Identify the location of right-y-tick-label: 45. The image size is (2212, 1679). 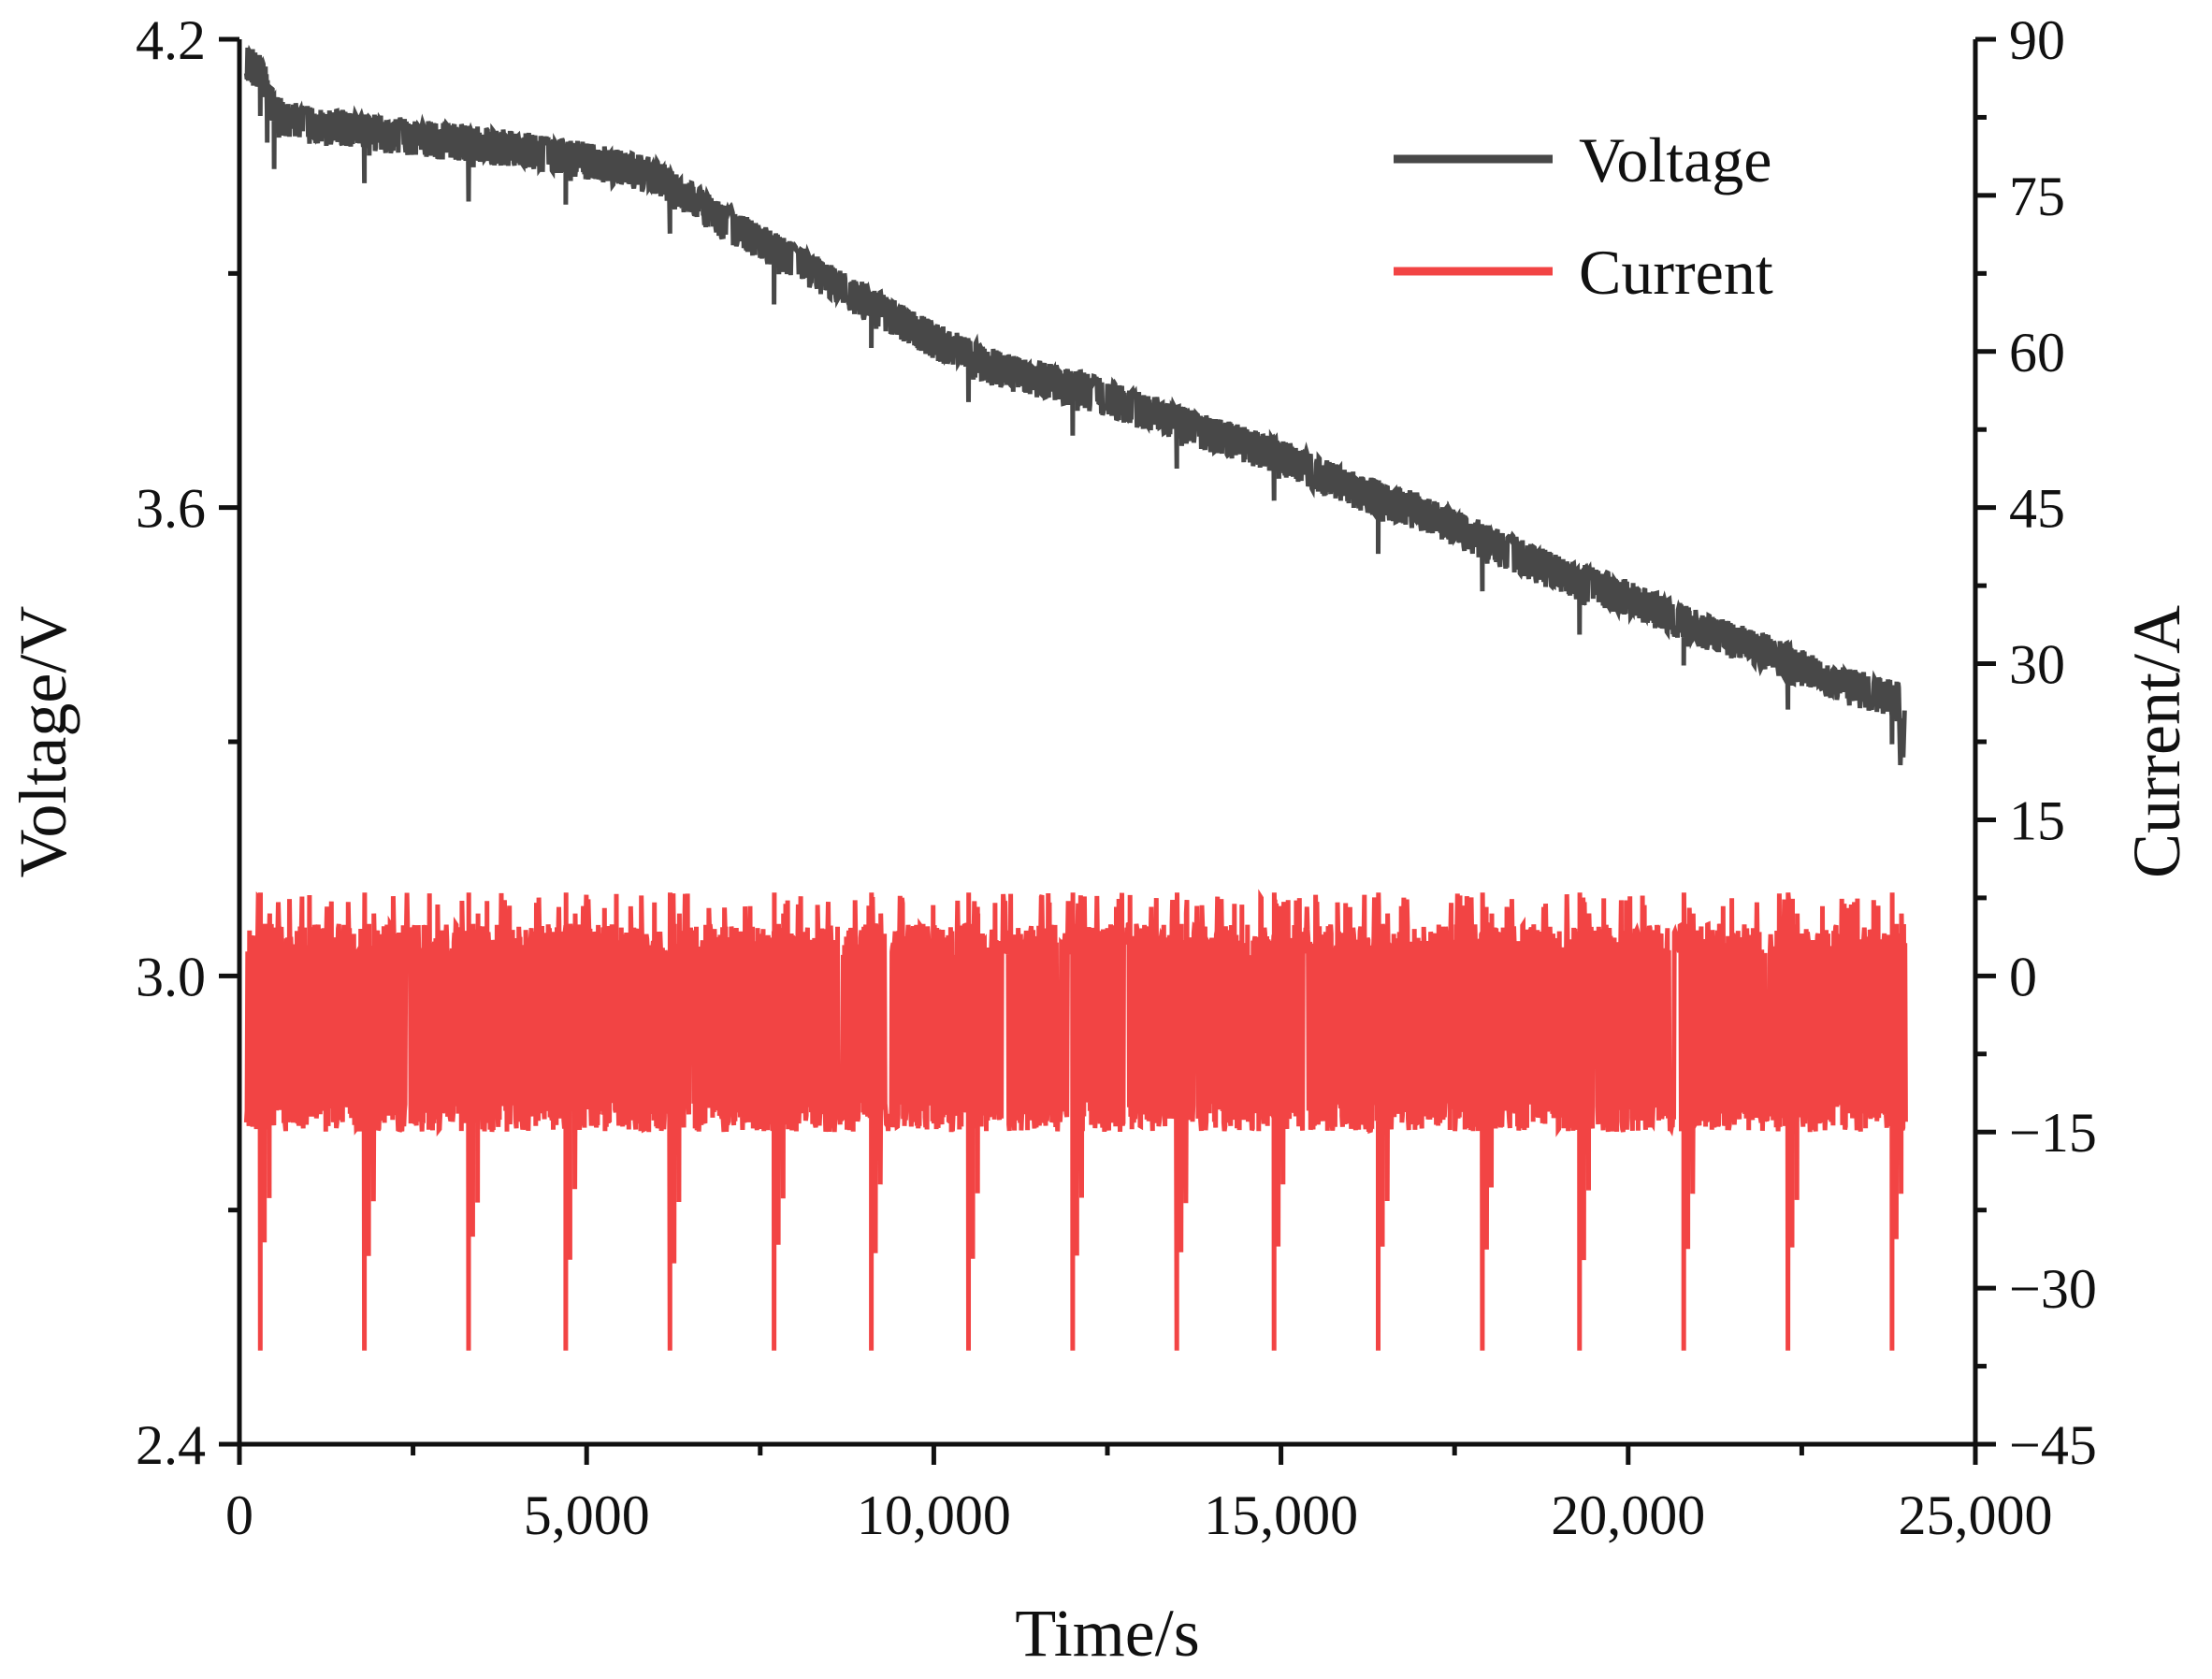
(2037, 509).